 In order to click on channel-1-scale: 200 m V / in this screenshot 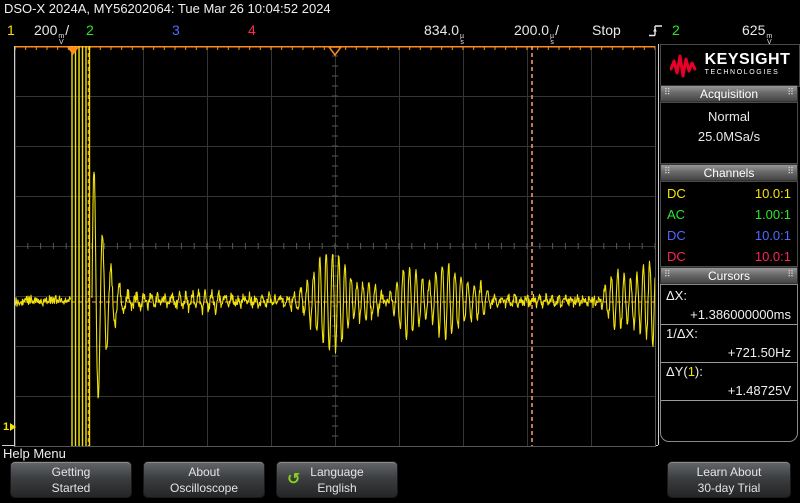, I will do `click(51, 34)`.